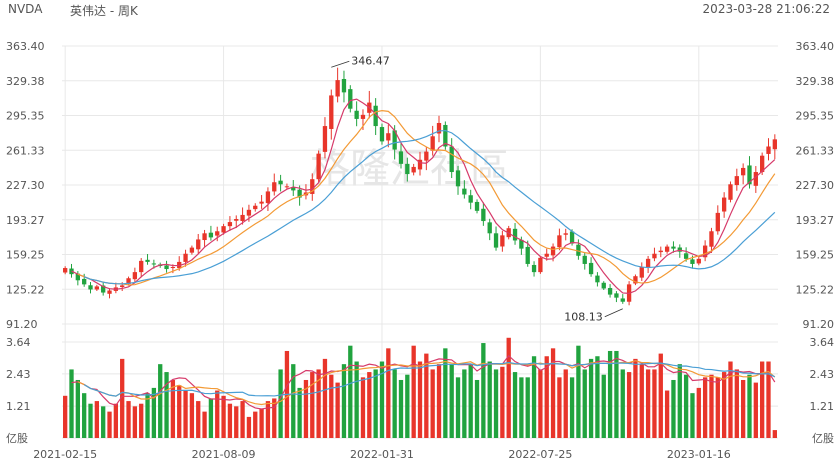  Describe the element at coordinates (25, 46) in the screenshot. I see `y-tick-label-left: 363.40` at that location.